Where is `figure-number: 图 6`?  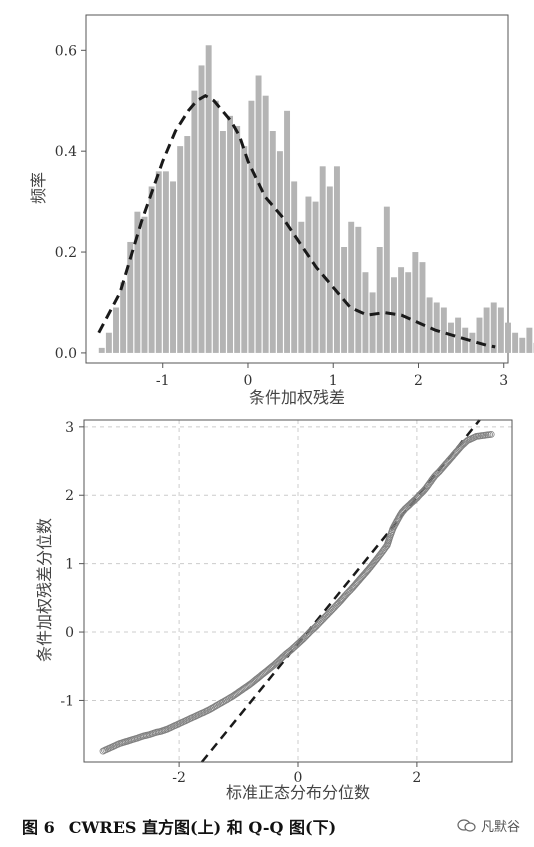
figure-number: 图 6 is located at coordinates (38, 827).